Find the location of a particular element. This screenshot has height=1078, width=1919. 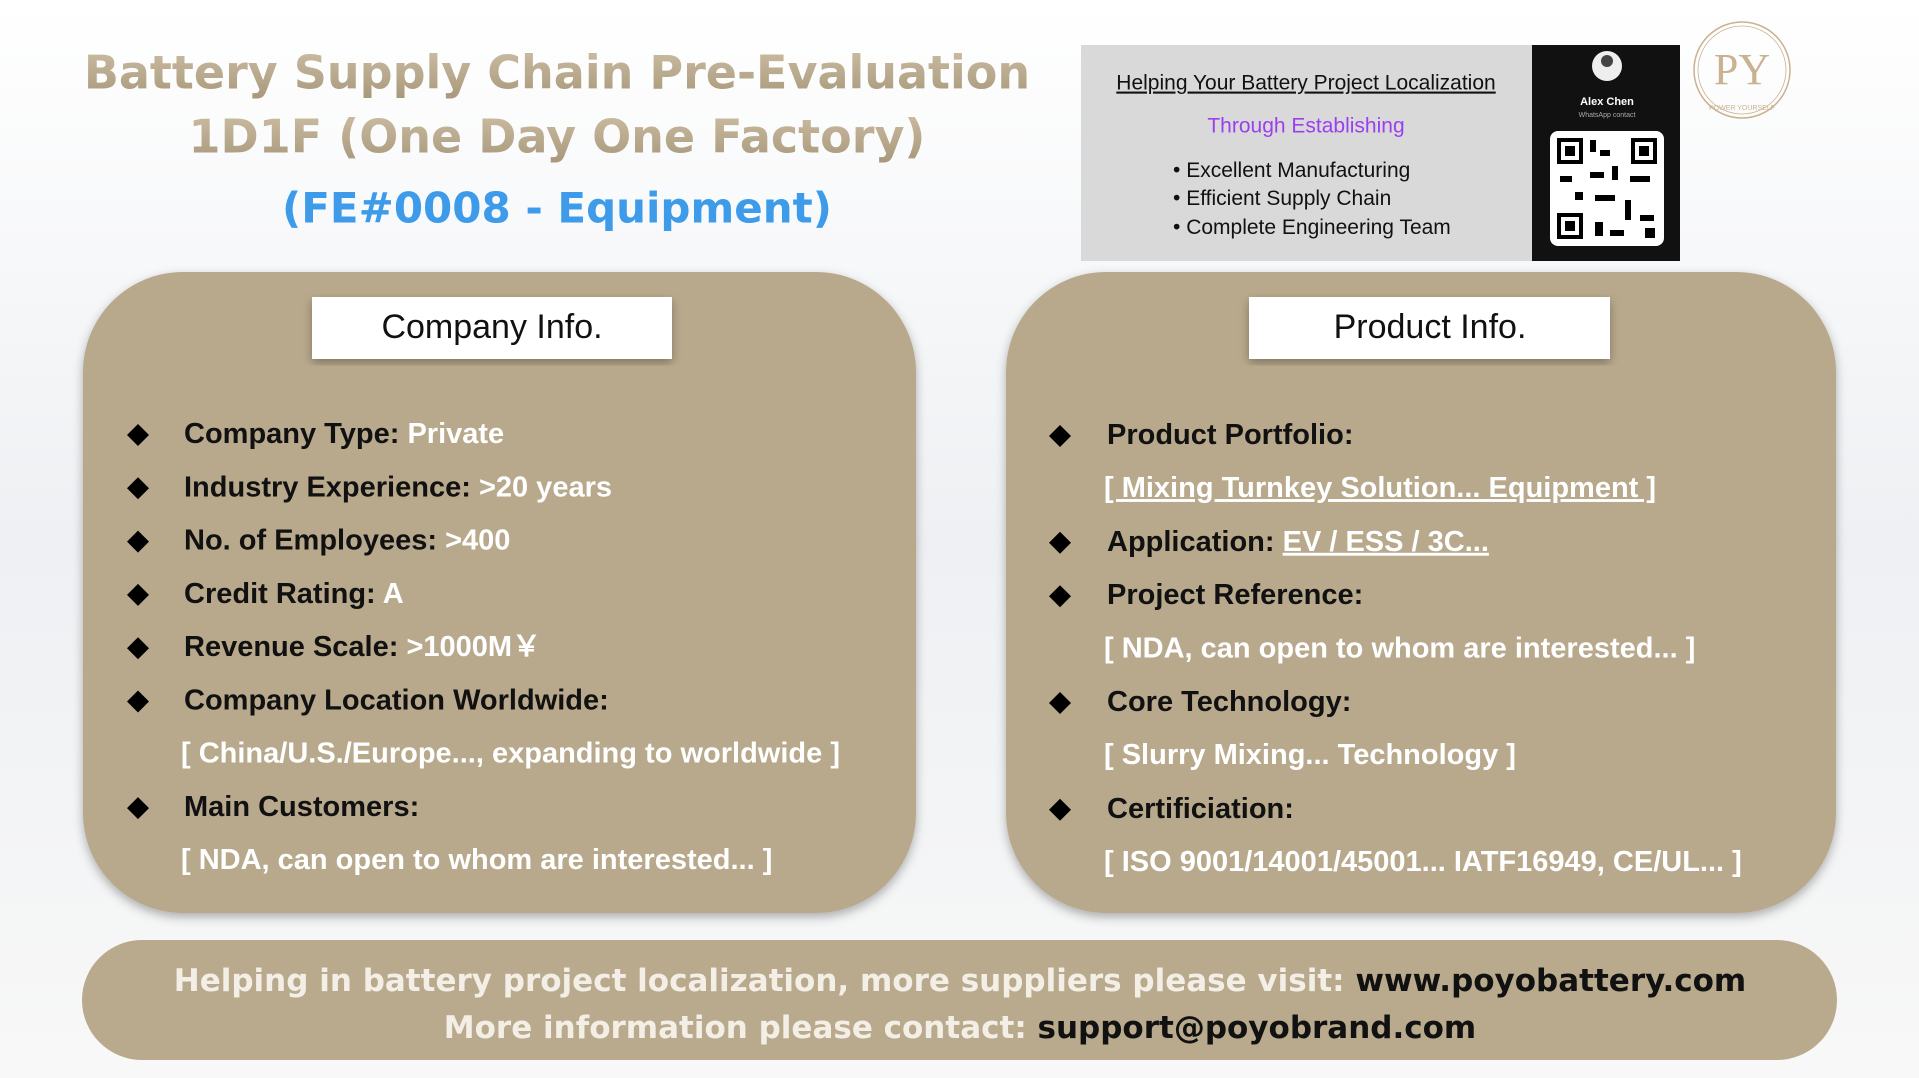

info-item: Company Type: Private is located at coordinates (344, 434).